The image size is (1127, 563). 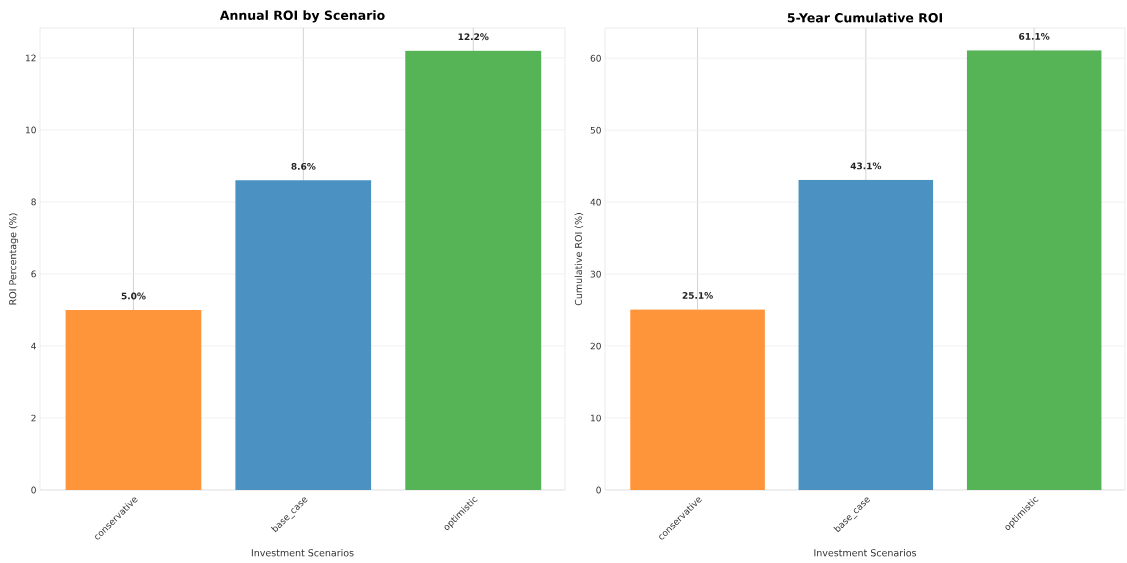 What do you see at coordinates (133, 296) in the screenshot?
I see `data-label: 5.0%` at bounding box center [133, 296].